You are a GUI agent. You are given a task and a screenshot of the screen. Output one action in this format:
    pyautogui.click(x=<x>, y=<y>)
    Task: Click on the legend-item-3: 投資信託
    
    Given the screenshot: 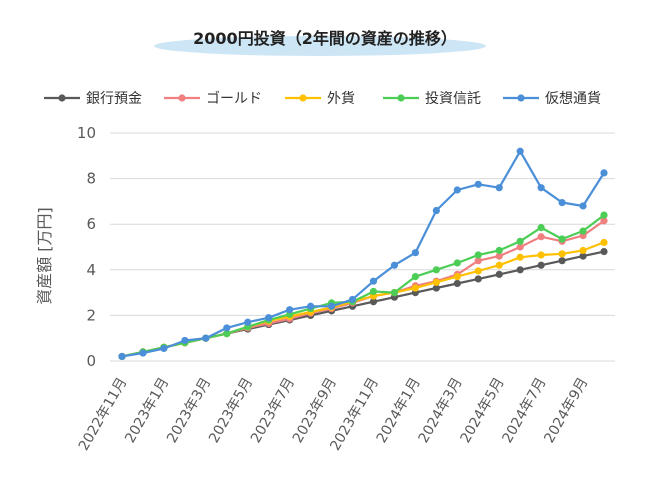 What is the action you would take?
    pyautogui.click(x=432, y=99)
    